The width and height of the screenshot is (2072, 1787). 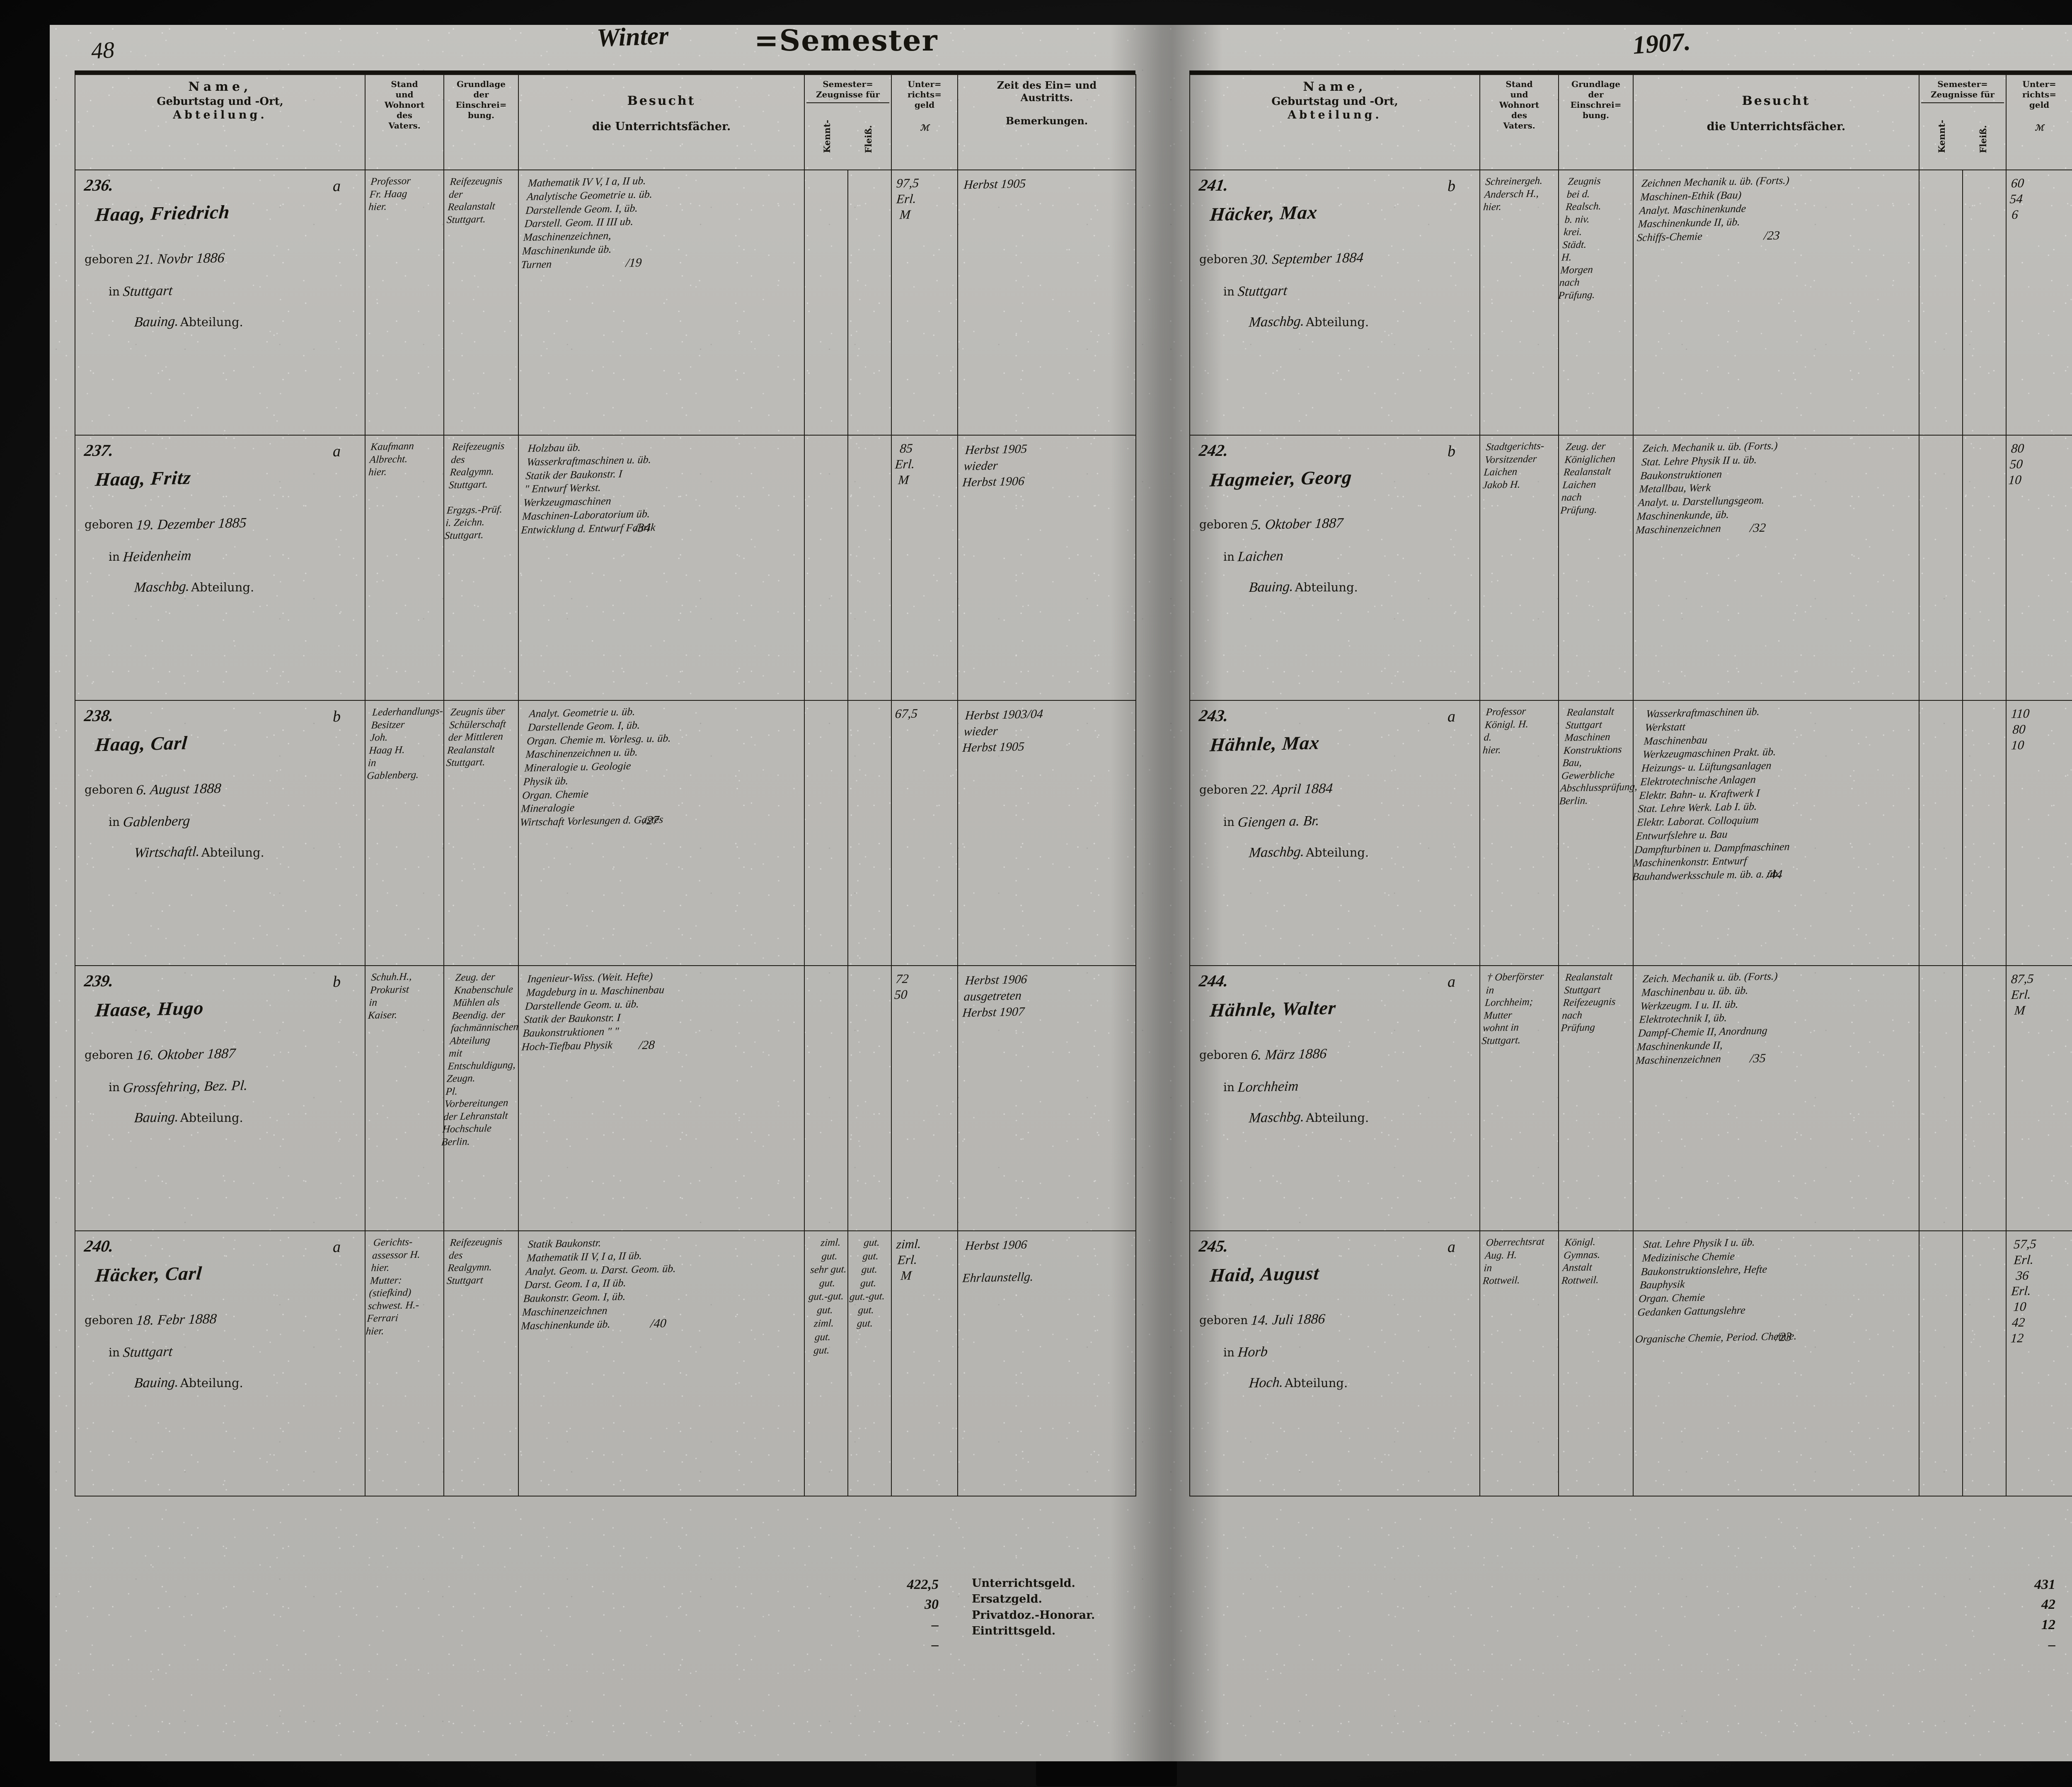 What do you see at coordinates (1281, 478) in the screenshot?
I see `student-name: Hagmeier, Georg` at bounding box center [1281, 478].